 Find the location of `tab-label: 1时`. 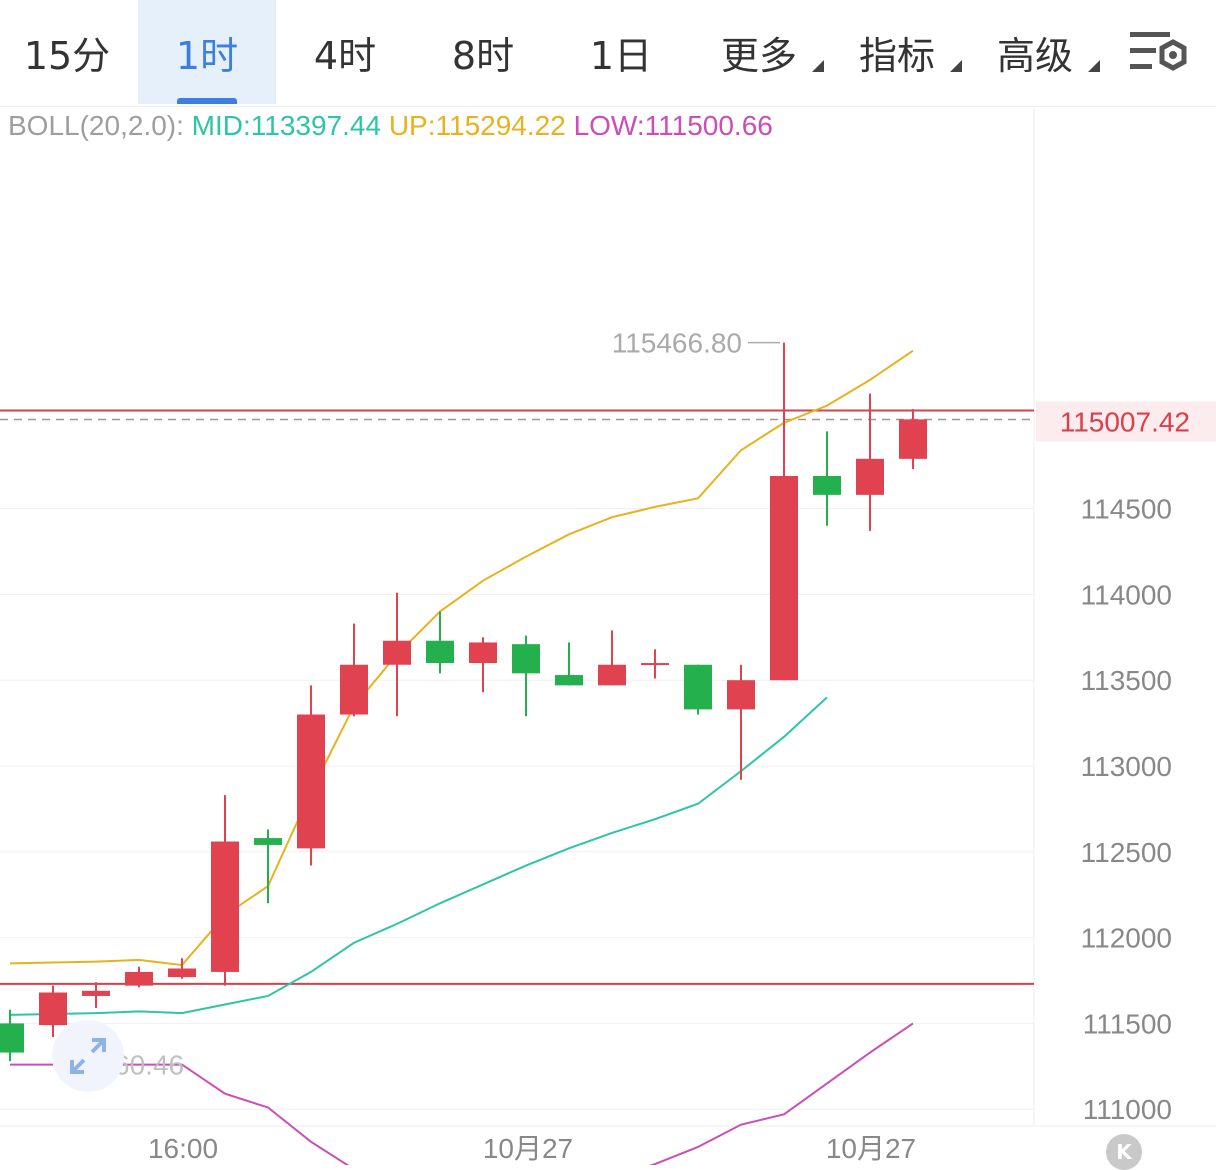

tab-label: 1时 is located at coordinates (207, 55).